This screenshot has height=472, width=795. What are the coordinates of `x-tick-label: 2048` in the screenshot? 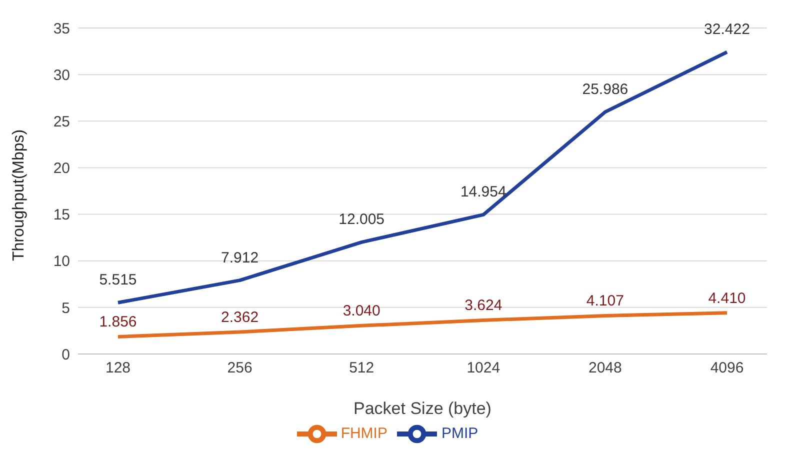 It's located at (605, 368).